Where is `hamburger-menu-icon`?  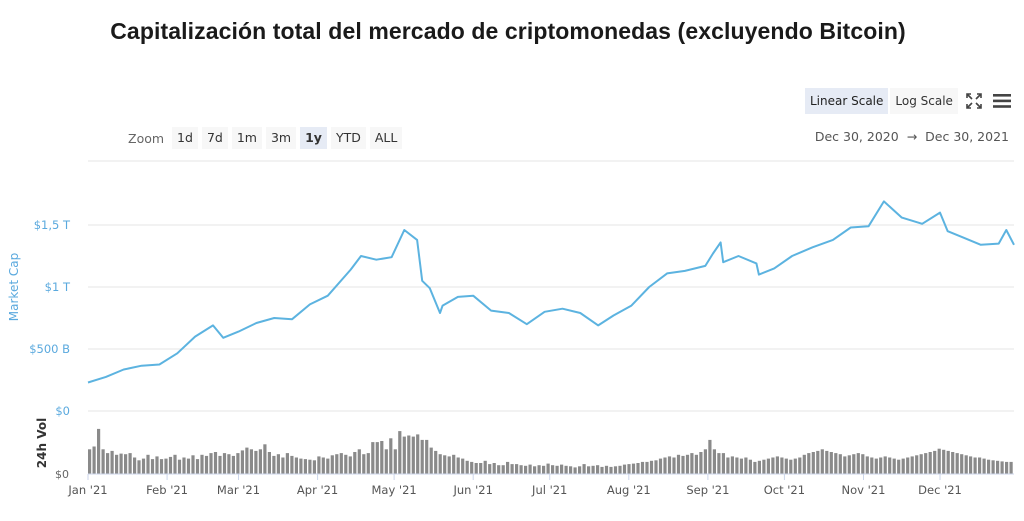 hamburger-menu-icon is located at coordinates (1002, 101).